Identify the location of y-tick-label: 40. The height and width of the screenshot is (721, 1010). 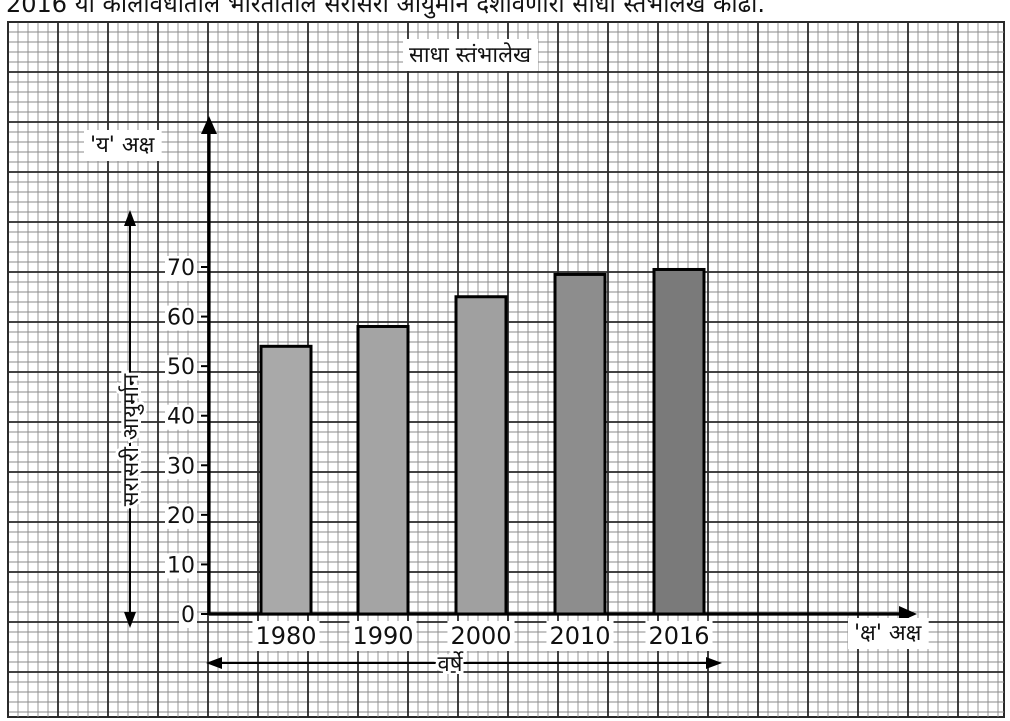
(181, 417).